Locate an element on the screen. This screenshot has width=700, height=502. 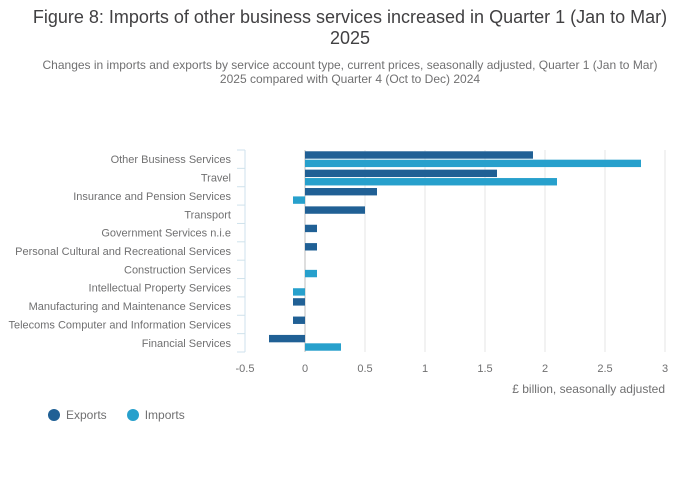
legend-item-exports: Exports is located at coordinates (77, 415).